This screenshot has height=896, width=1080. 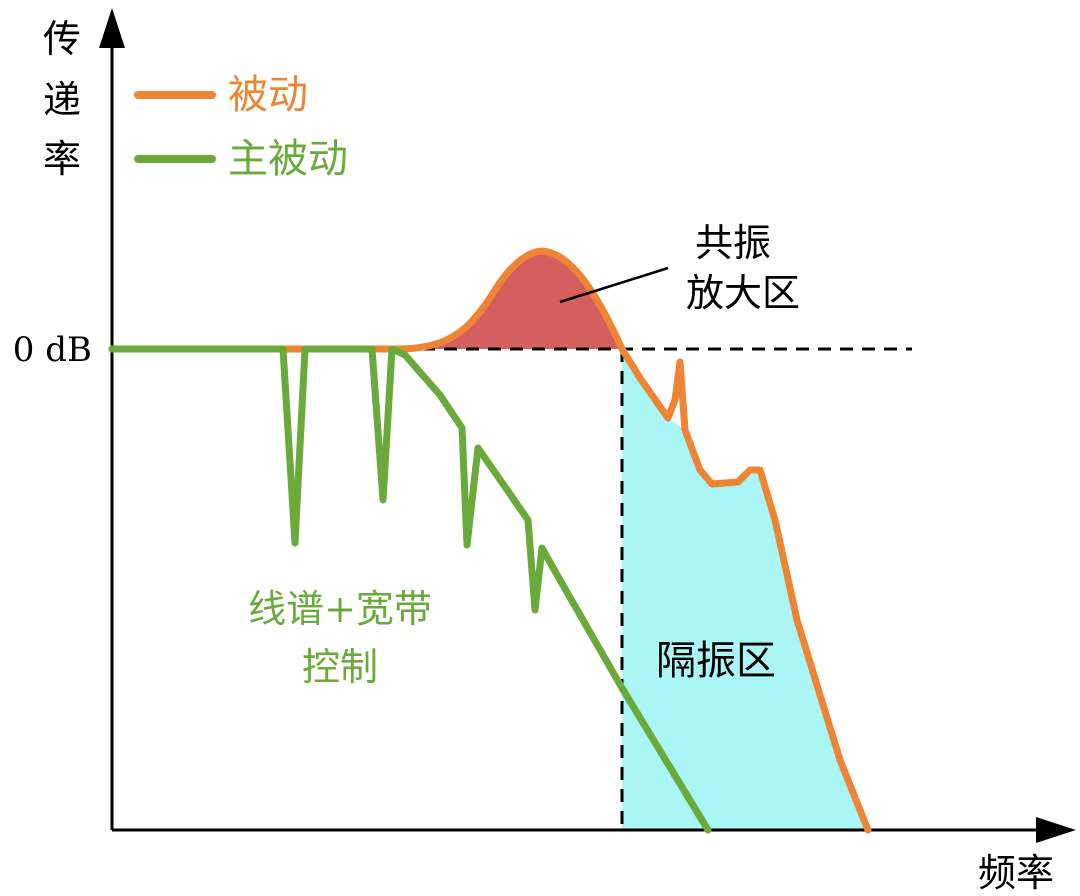 What do you see at coordinates (112, 28) in the screenshot?
I see `y-axis-arrow` at bounding box center [112, 28].